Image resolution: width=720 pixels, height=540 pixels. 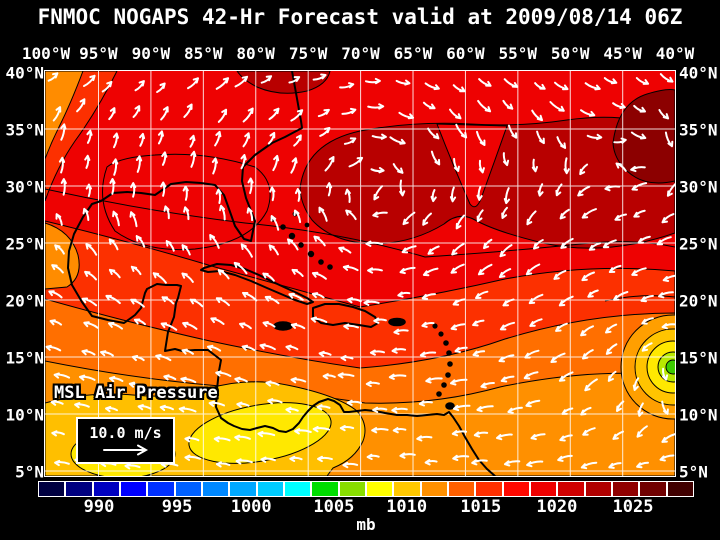 What do you see at coordinates (345, 315) in the screenshot?
I see `hispaniola-coast` at bounding box center [345, 315].